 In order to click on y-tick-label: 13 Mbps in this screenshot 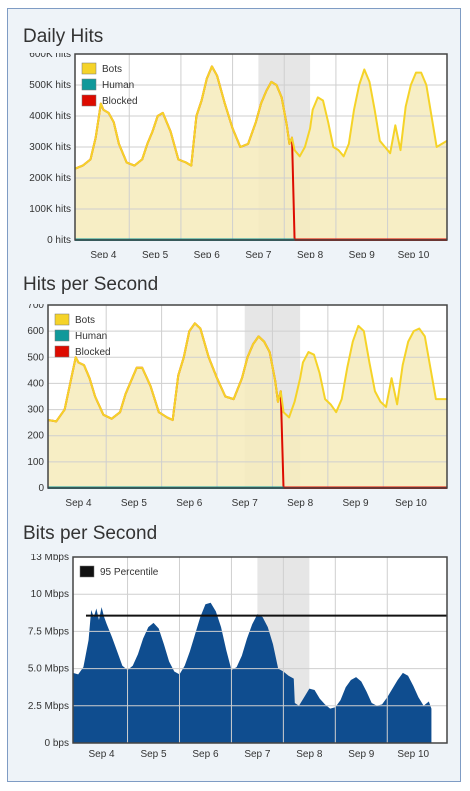, I will do `click(50, 558)`.